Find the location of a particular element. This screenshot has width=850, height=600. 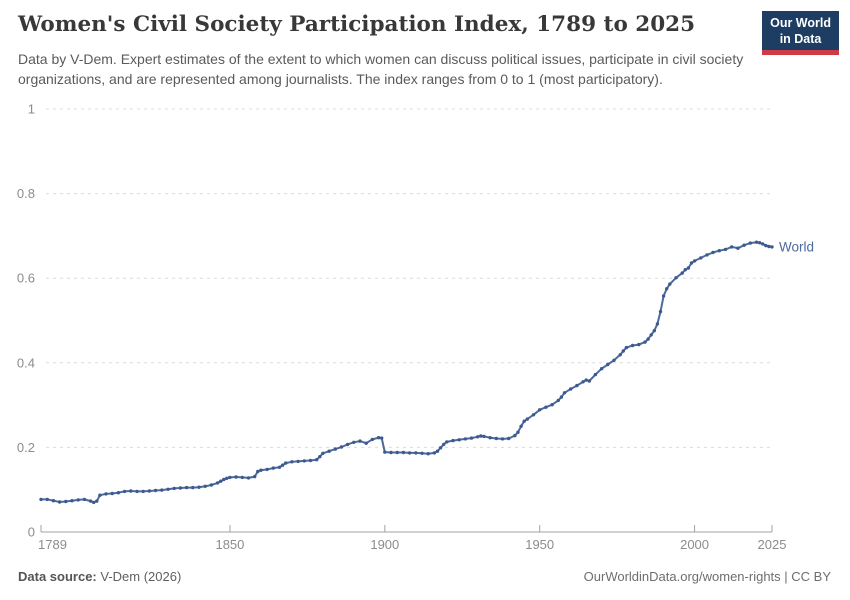

owid-logo: Our World in Data is located at coordinates (800, 33).